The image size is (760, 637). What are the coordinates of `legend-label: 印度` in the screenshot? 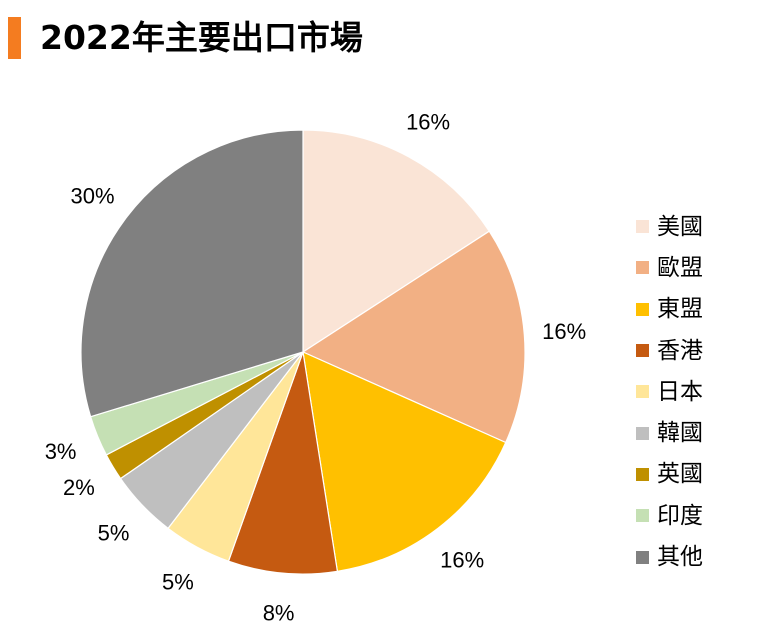 It's located at (680, 515).